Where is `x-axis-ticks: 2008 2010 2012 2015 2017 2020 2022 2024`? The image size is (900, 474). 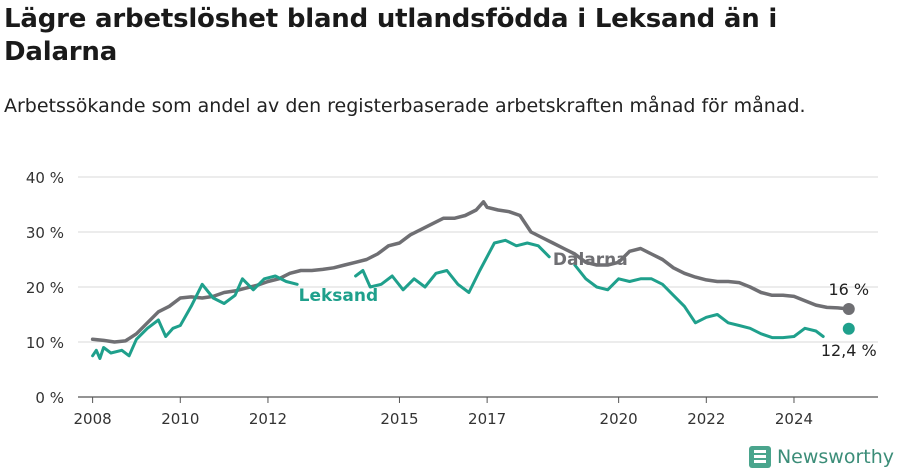
x-axis-ticks: 2008 2010 2012 2015 2017 2020 2022 2024 is located at coordinates (443, 412).